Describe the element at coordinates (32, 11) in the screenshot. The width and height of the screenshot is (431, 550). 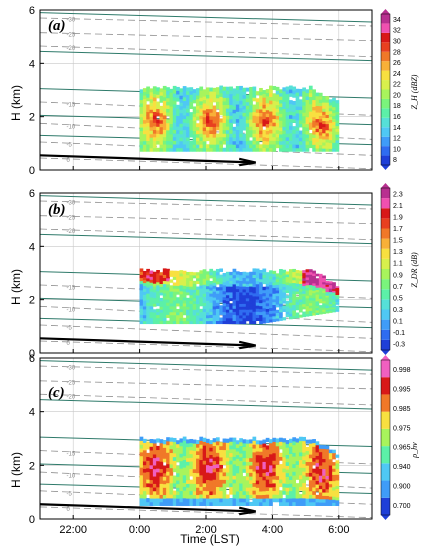
I see `y-tick-label: 6` at that location.